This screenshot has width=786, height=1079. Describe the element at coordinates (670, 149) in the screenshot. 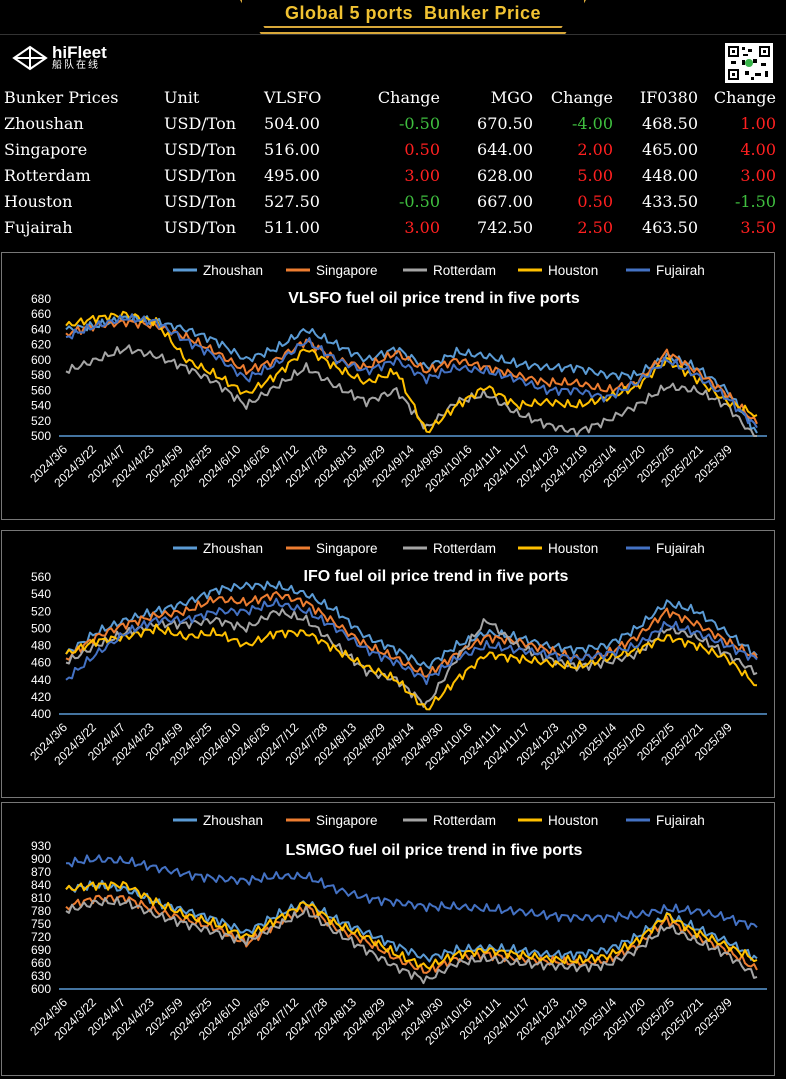

I see `cell-ifo: 465.00` at that location.